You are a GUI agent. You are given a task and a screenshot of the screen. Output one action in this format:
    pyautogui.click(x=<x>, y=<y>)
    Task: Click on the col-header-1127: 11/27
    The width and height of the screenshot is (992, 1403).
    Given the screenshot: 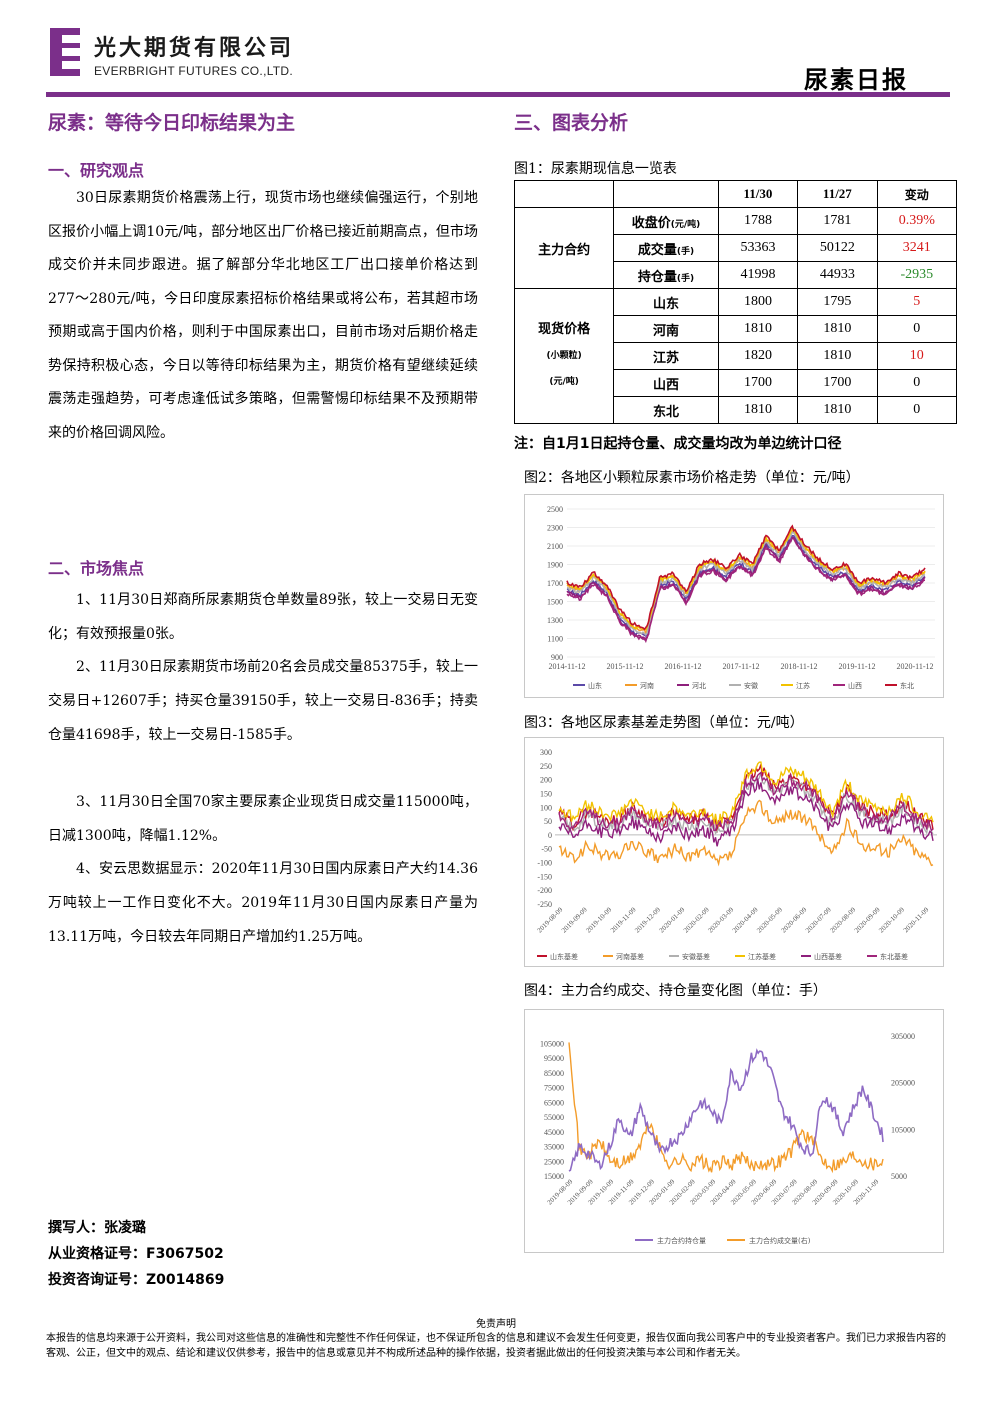 What is the action you would take?
    pyautogui.click(x=837, y=194)
    